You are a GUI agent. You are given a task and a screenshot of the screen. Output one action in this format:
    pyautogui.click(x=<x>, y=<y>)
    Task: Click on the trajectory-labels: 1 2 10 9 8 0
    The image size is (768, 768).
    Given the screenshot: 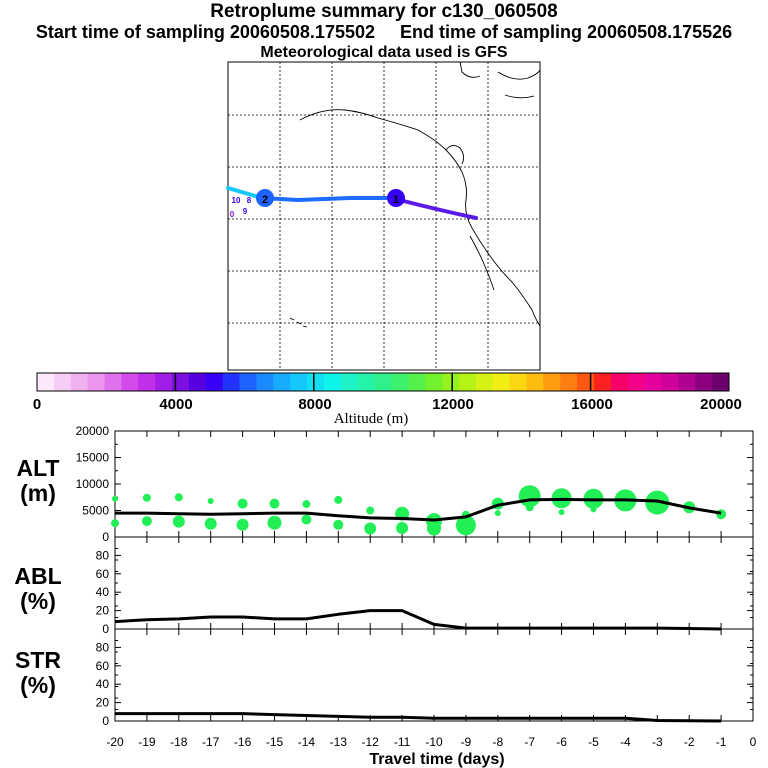 What is the action you would take?
    pyautogui.click(x=314, y=206)
    